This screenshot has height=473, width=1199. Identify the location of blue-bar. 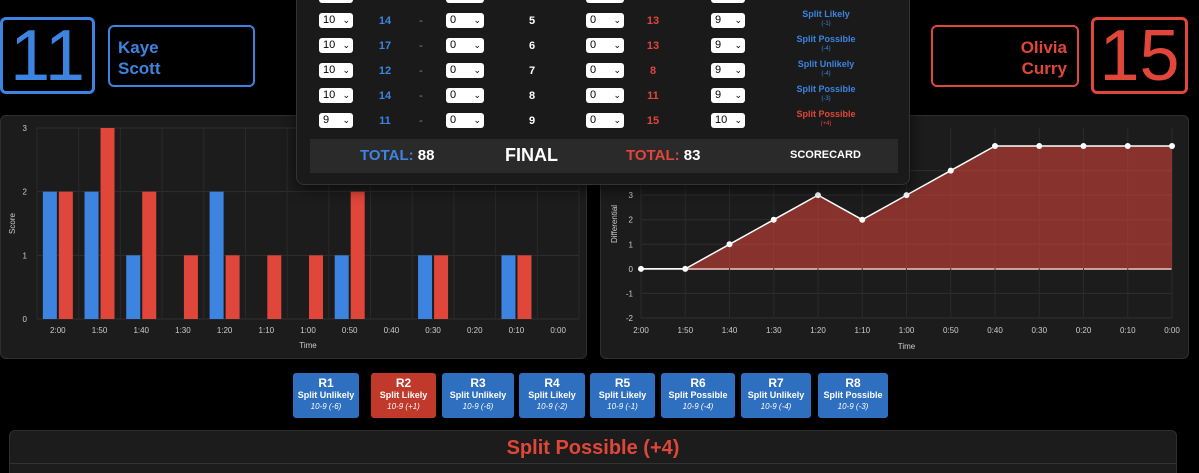
(341, 287).